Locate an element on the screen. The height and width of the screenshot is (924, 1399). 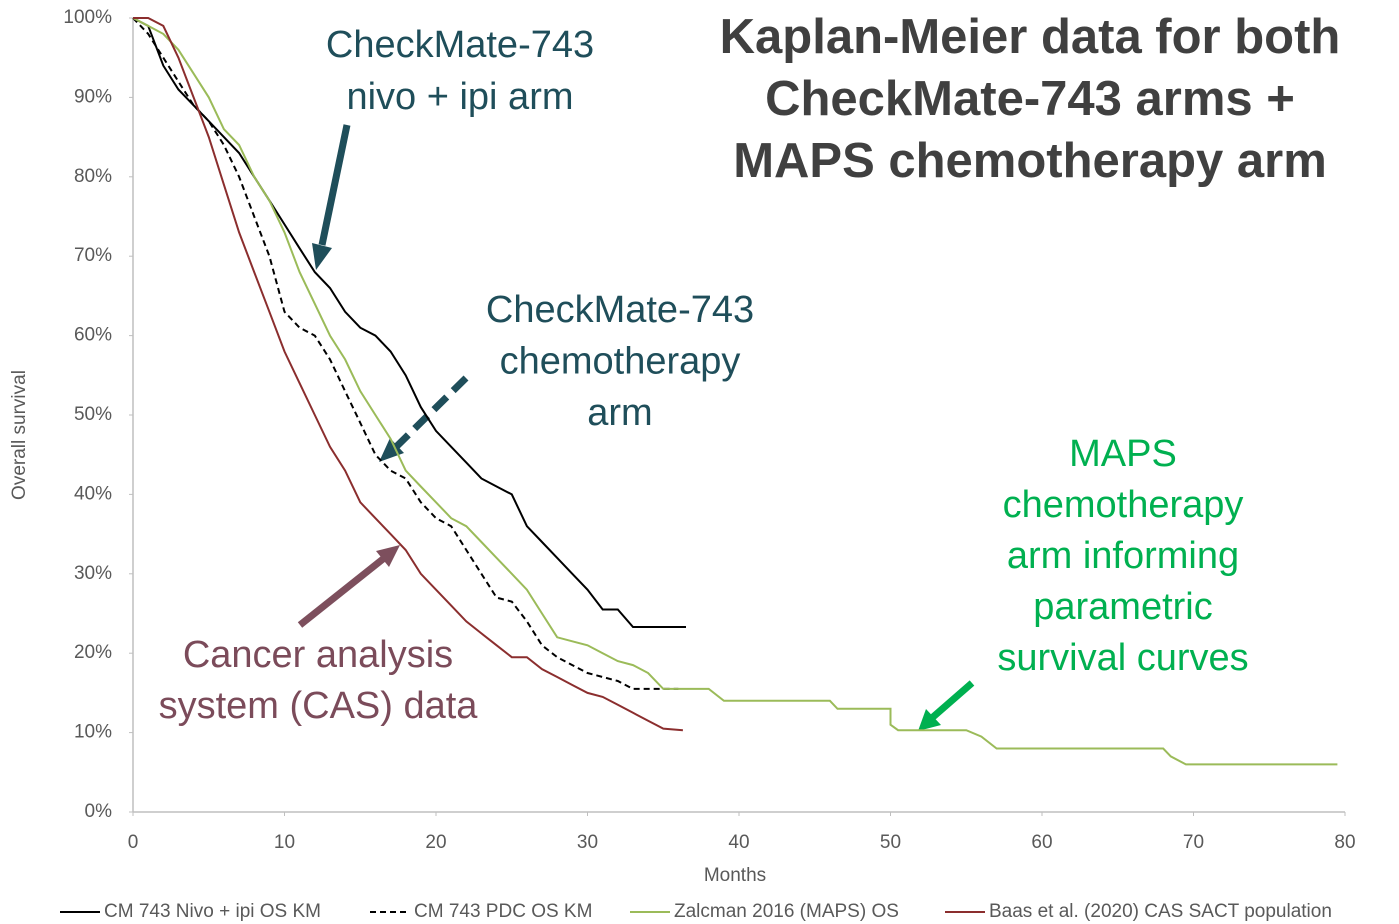
y-tick-label: 70% is located at coordinates (93, 255).